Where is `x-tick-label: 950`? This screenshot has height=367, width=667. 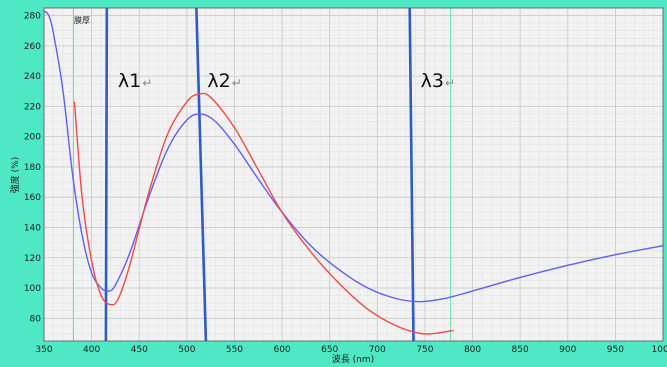
x-tick-label: 950 is located at coordinates (615, 350).